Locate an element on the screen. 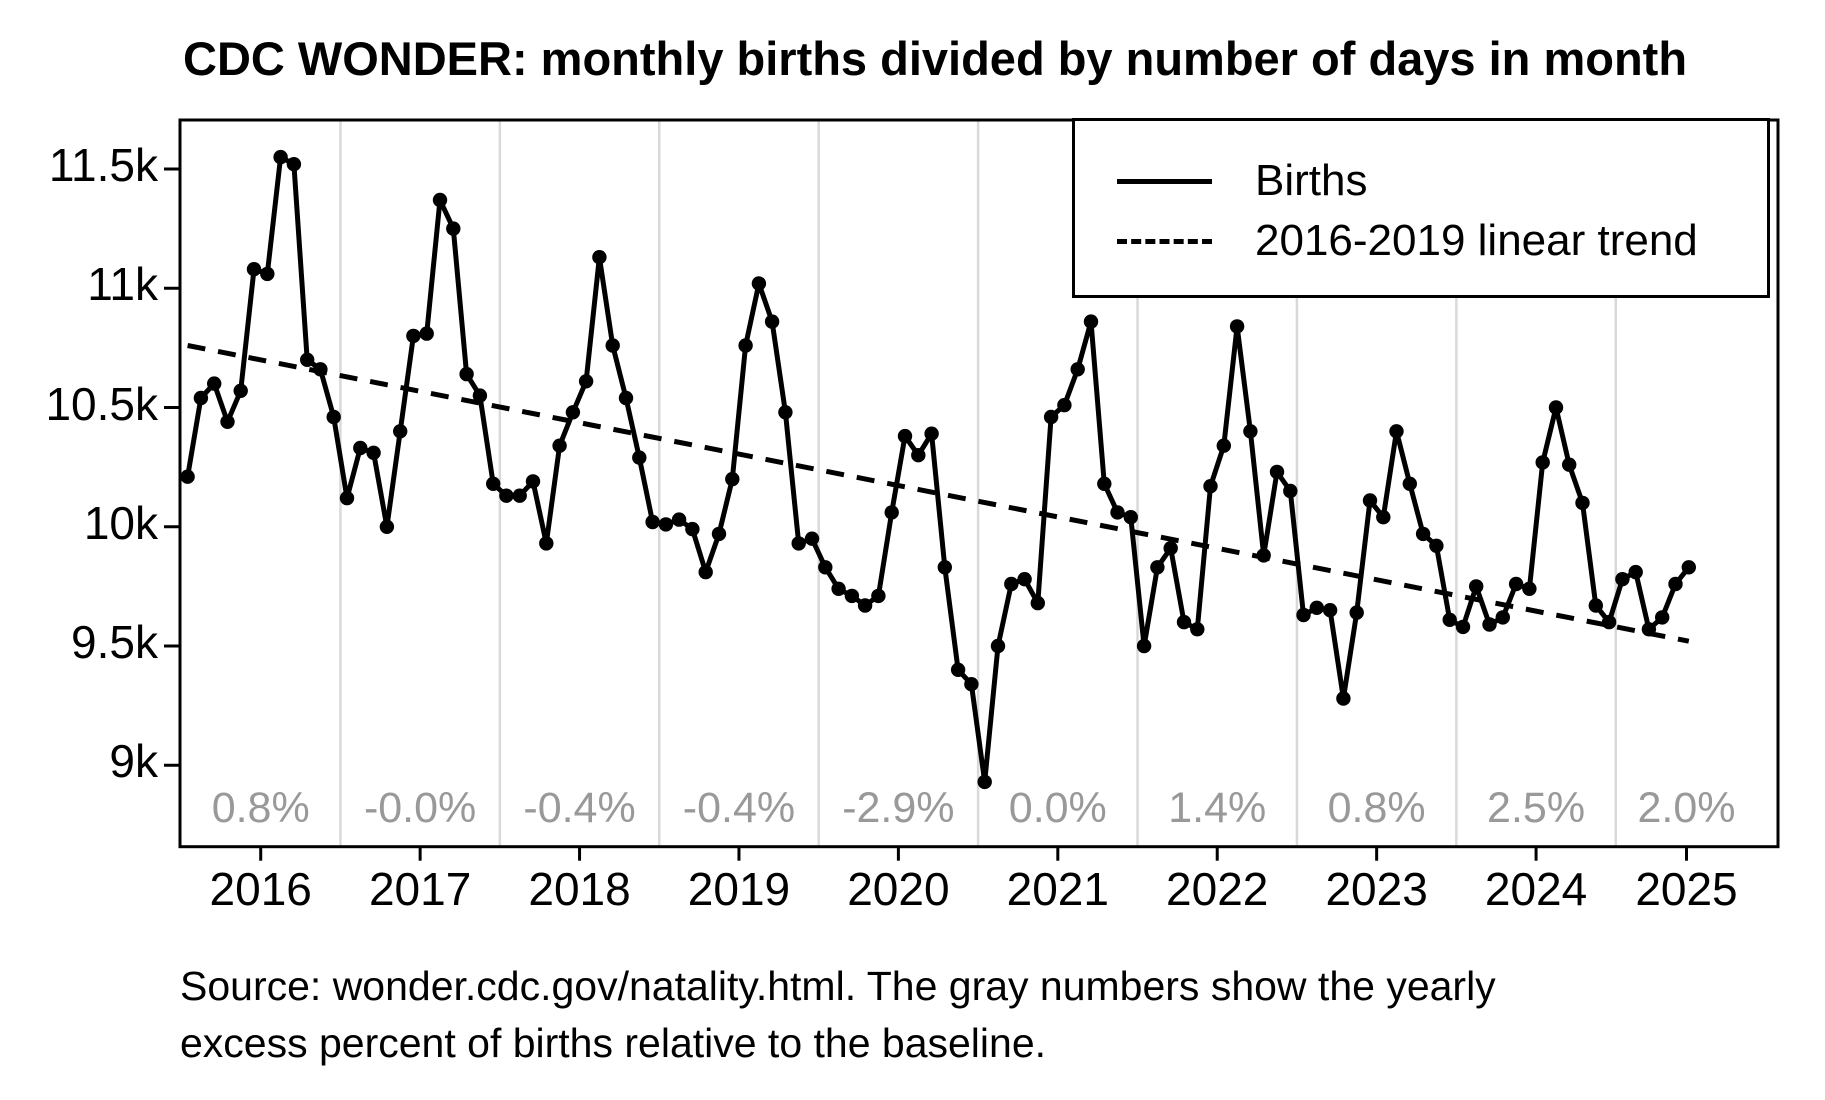  percent-label-2022: 1.4% is located at coordinates (1217, 808).